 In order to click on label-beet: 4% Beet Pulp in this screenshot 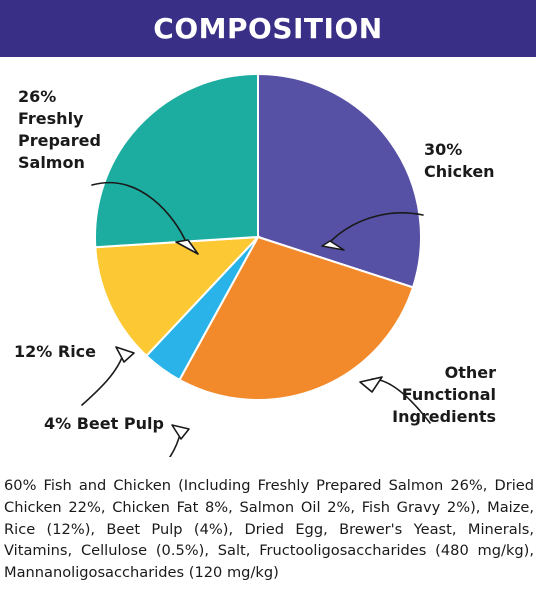, I will do `click(104, 424)`.